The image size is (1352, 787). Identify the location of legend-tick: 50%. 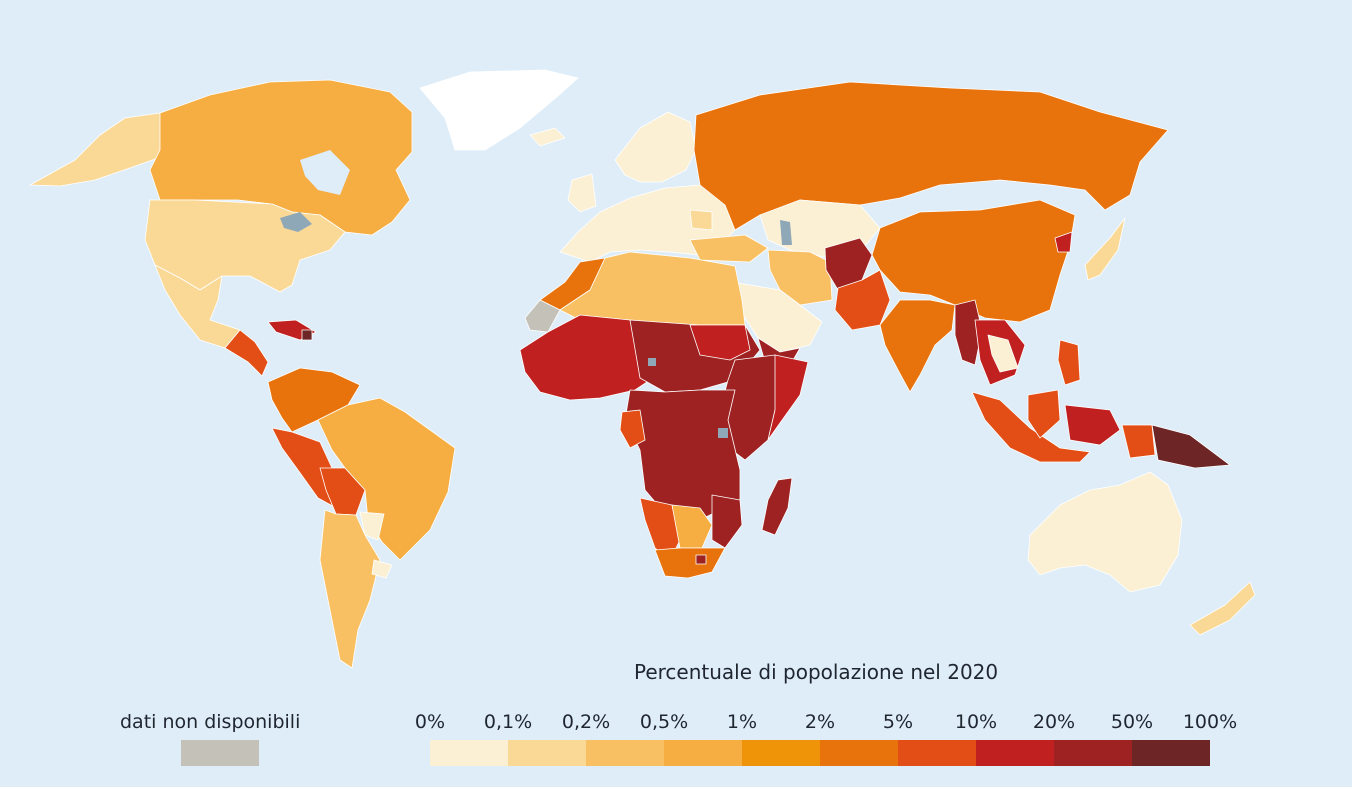
(1132, 722).